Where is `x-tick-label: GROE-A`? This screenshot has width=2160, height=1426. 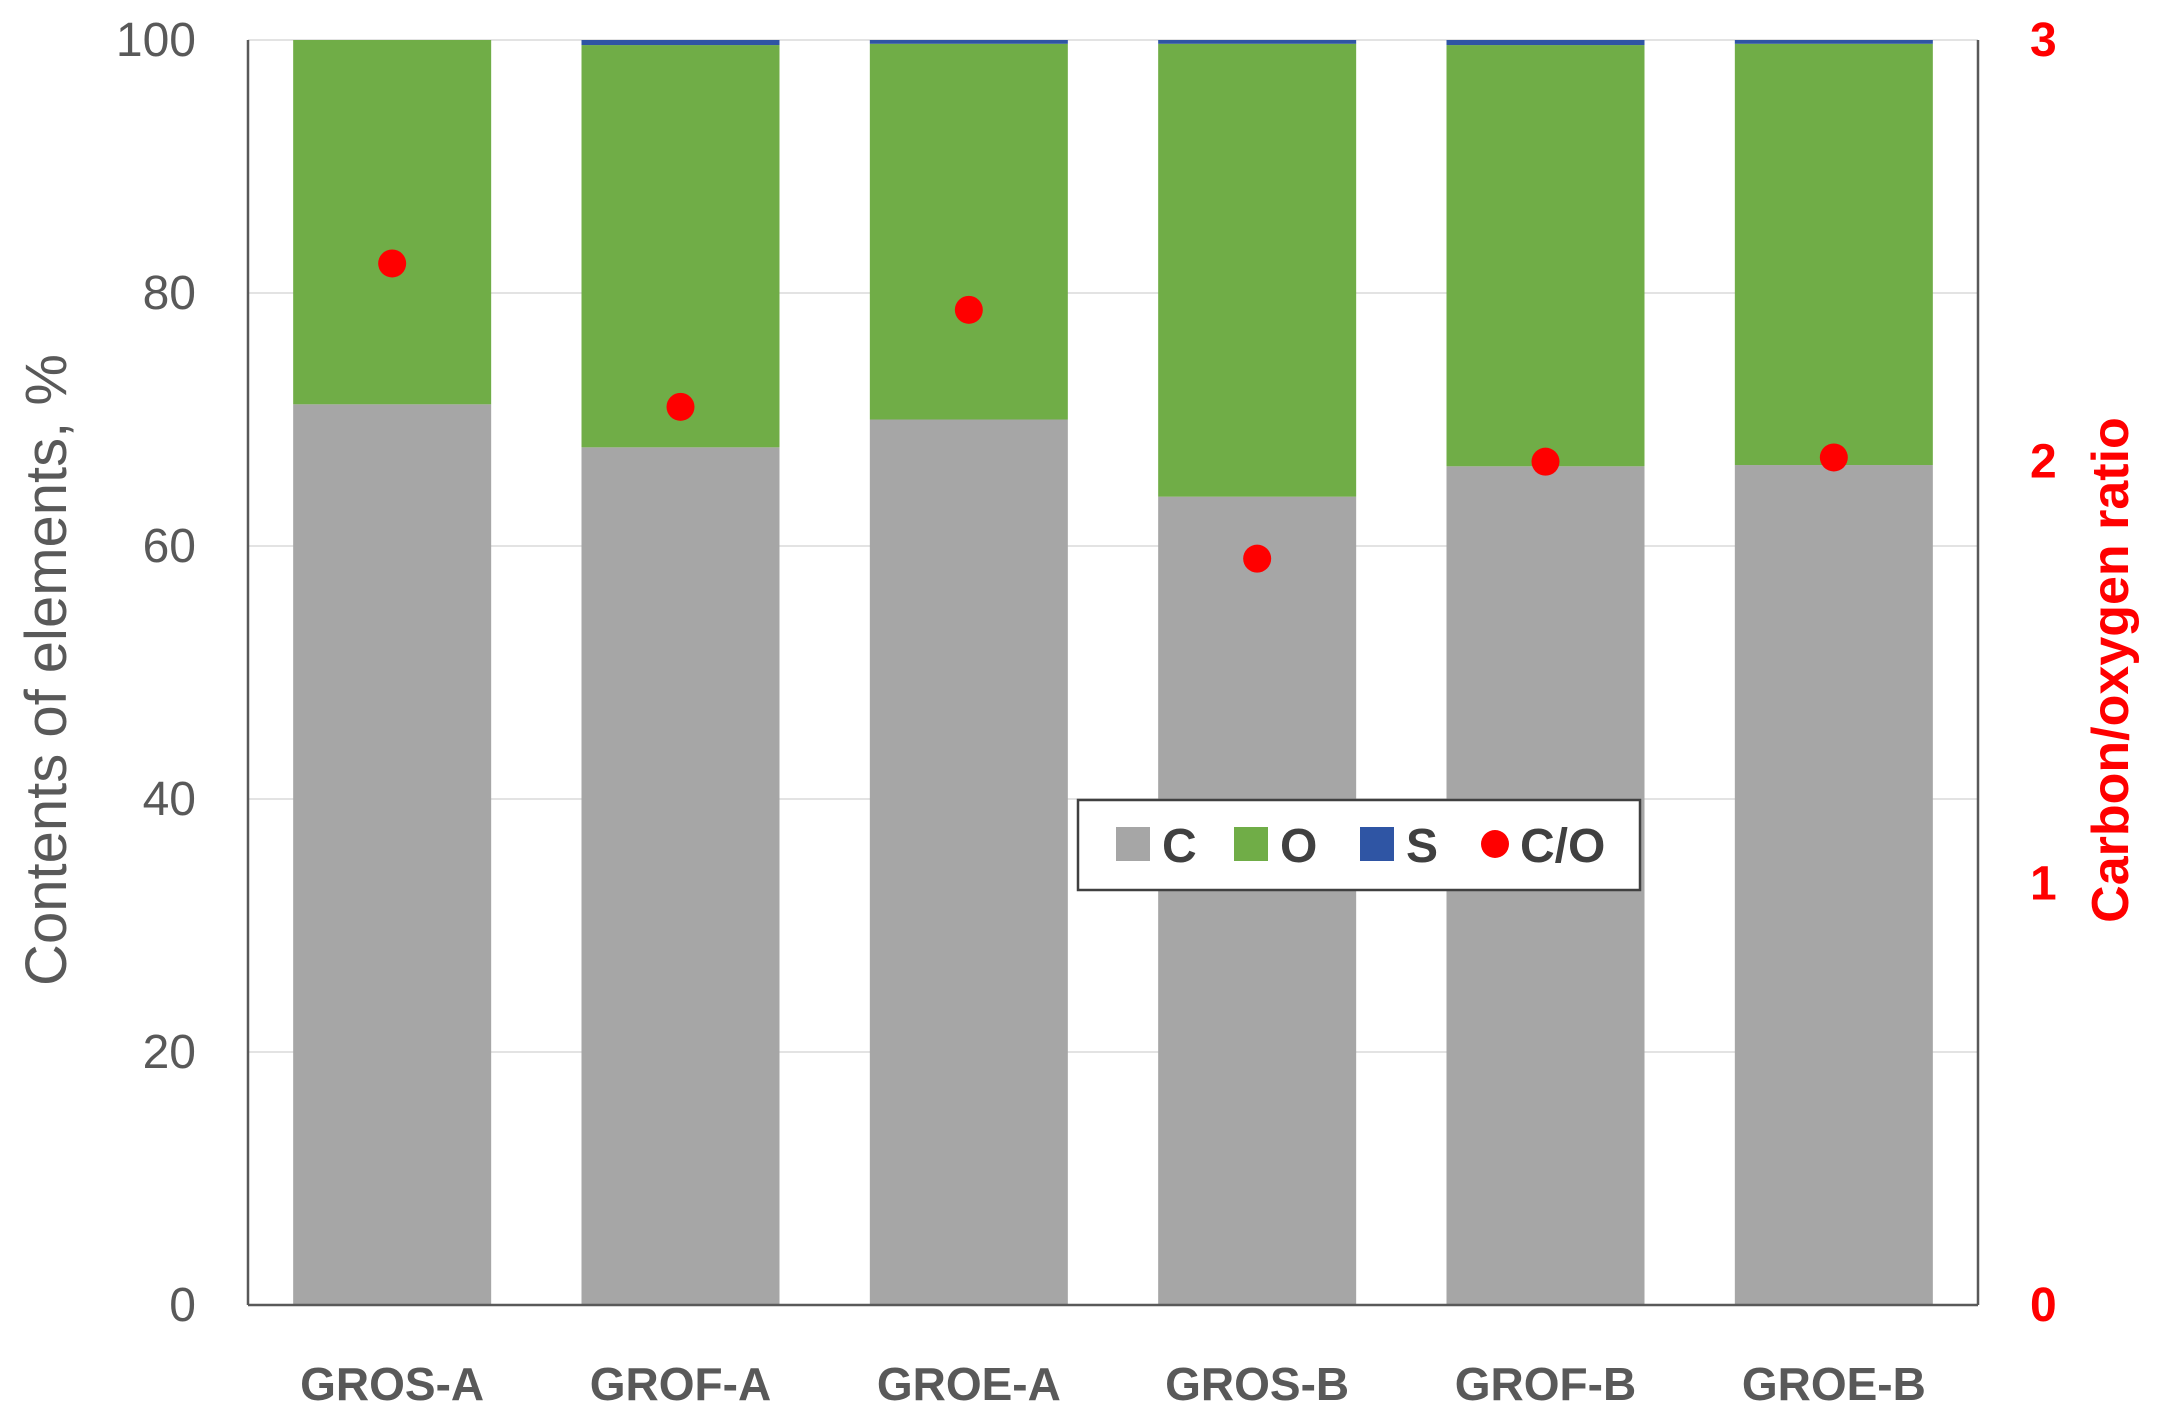 x-tick-label: GROE-A is located at coordinates (969, 1384).